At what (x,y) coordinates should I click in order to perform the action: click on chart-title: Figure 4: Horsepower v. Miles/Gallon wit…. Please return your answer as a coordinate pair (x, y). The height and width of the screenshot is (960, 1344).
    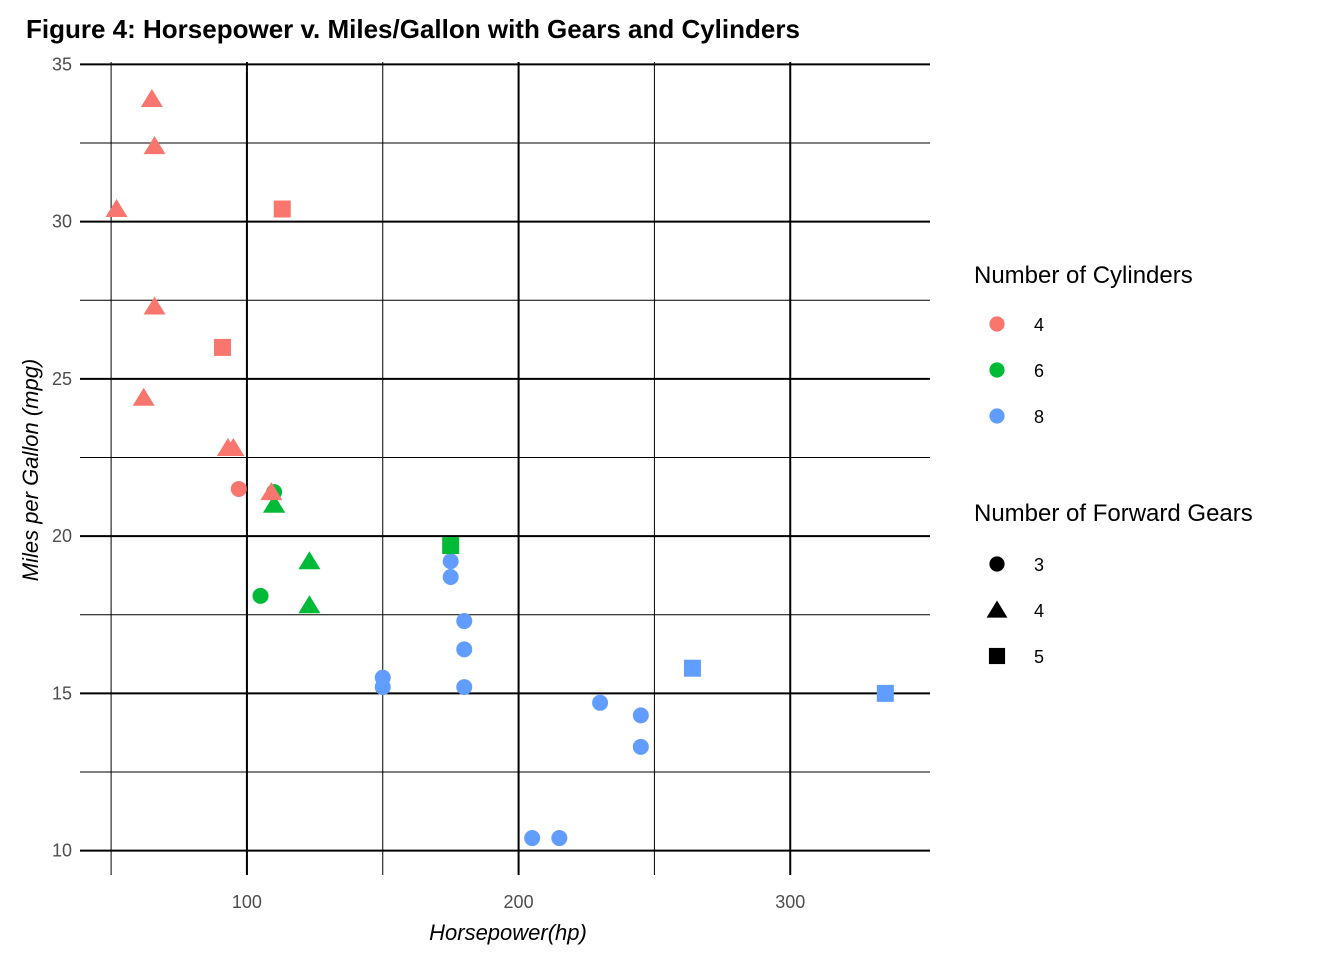
    Looking at the image, I should click on (413, 29).